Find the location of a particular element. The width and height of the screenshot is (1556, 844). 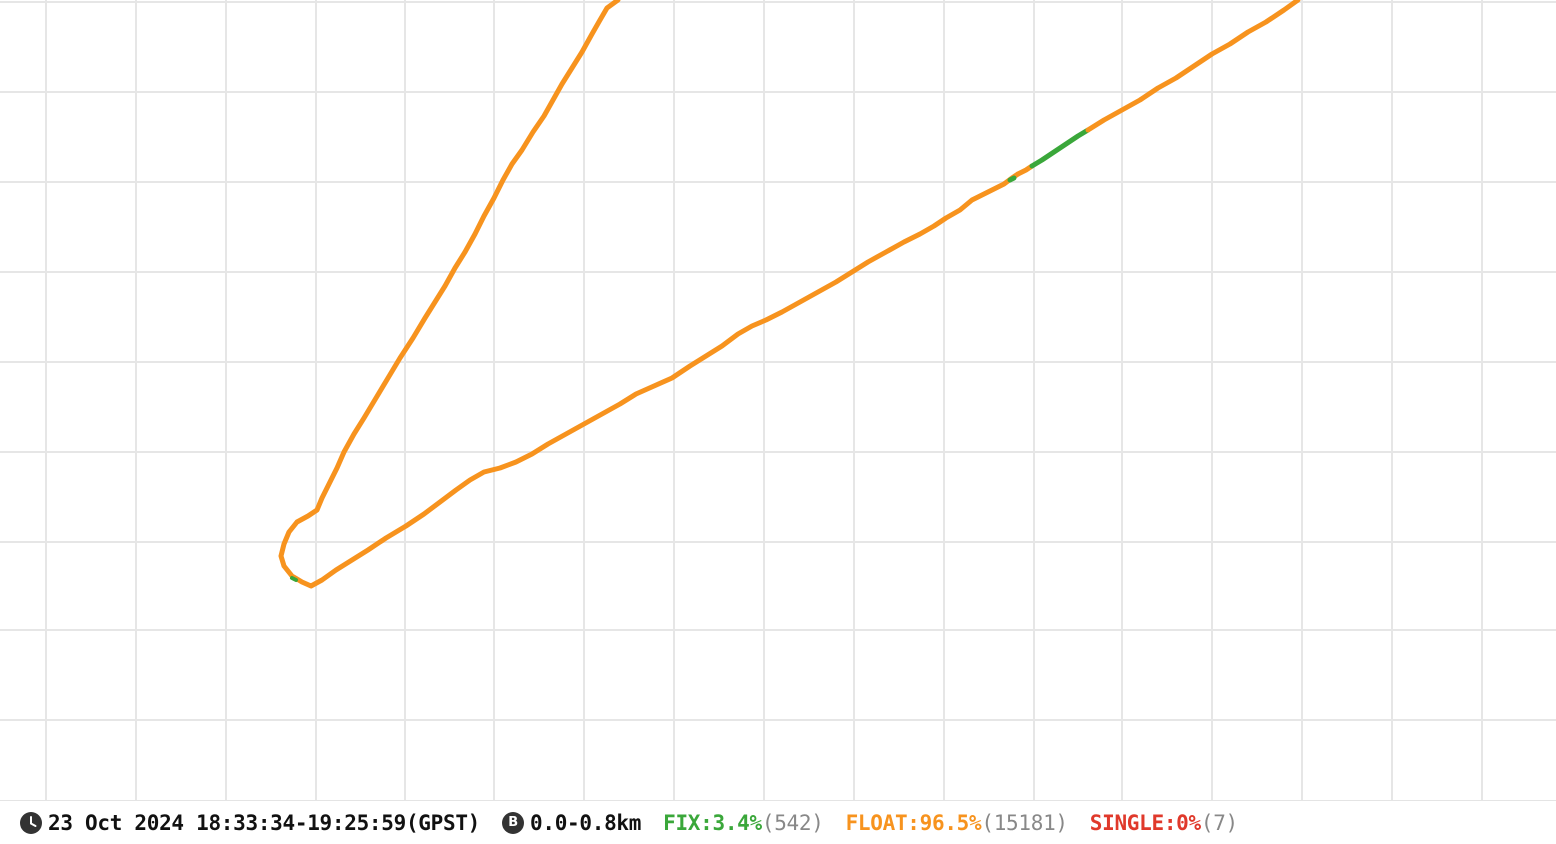

float-stat: FLOAT:96.5% (15181) is located at coordinates (957, 823).